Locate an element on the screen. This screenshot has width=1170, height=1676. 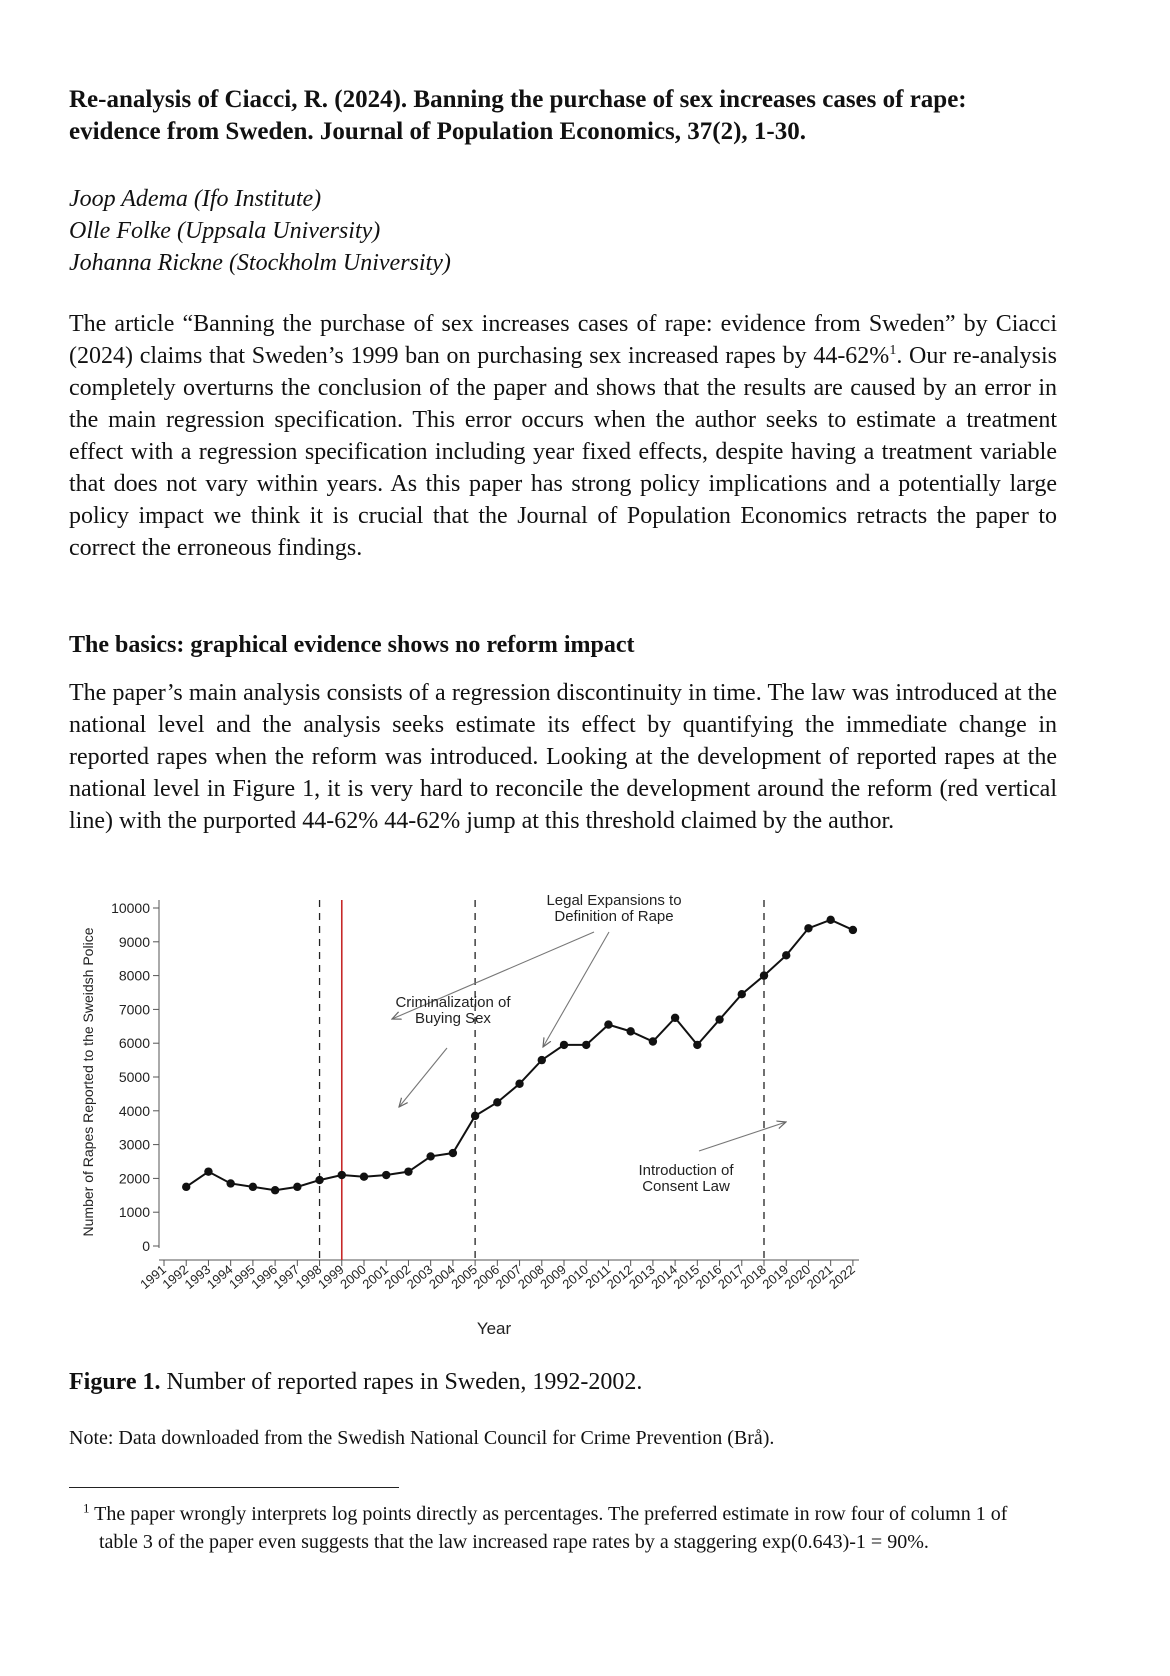
y-tick-label-4000: 4000 is located at coordinates (134, 1111).